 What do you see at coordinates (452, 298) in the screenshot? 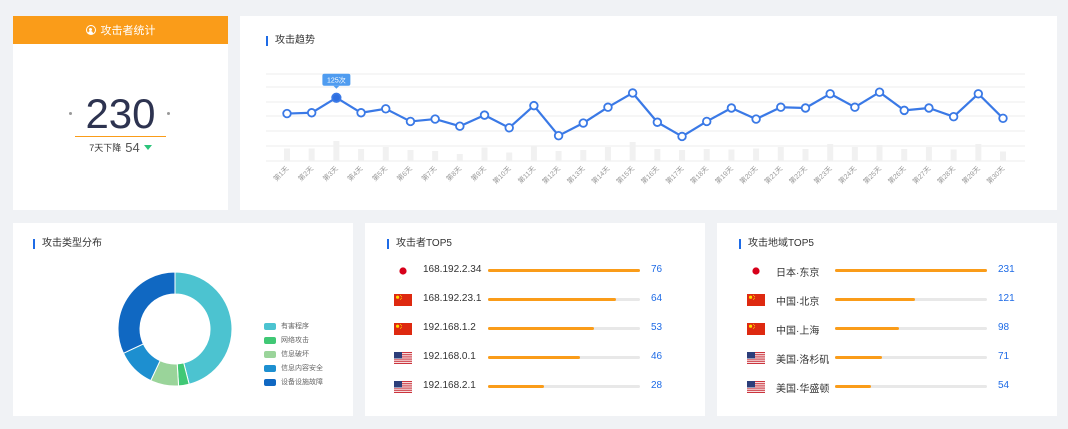
I see `rank-label: 168.192.23.1` at bounding box center [452, 298].